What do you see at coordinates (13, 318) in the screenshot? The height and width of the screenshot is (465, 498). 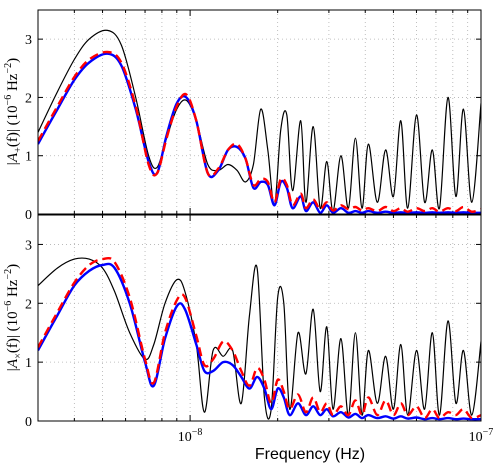 I see `bottom-y-axis-label: |A×(f)| (10−6 Hz−2)` at bounding box center [13, 318].